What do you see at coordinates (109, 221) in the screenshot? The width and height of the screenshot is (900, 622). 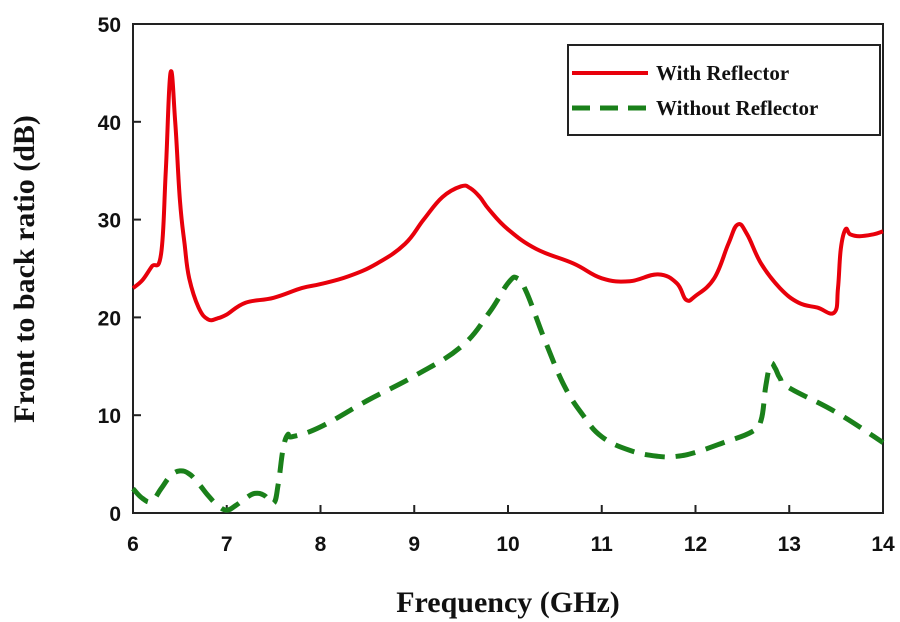 I see `y-tick-label: 30` at bounding box center [109, 221].